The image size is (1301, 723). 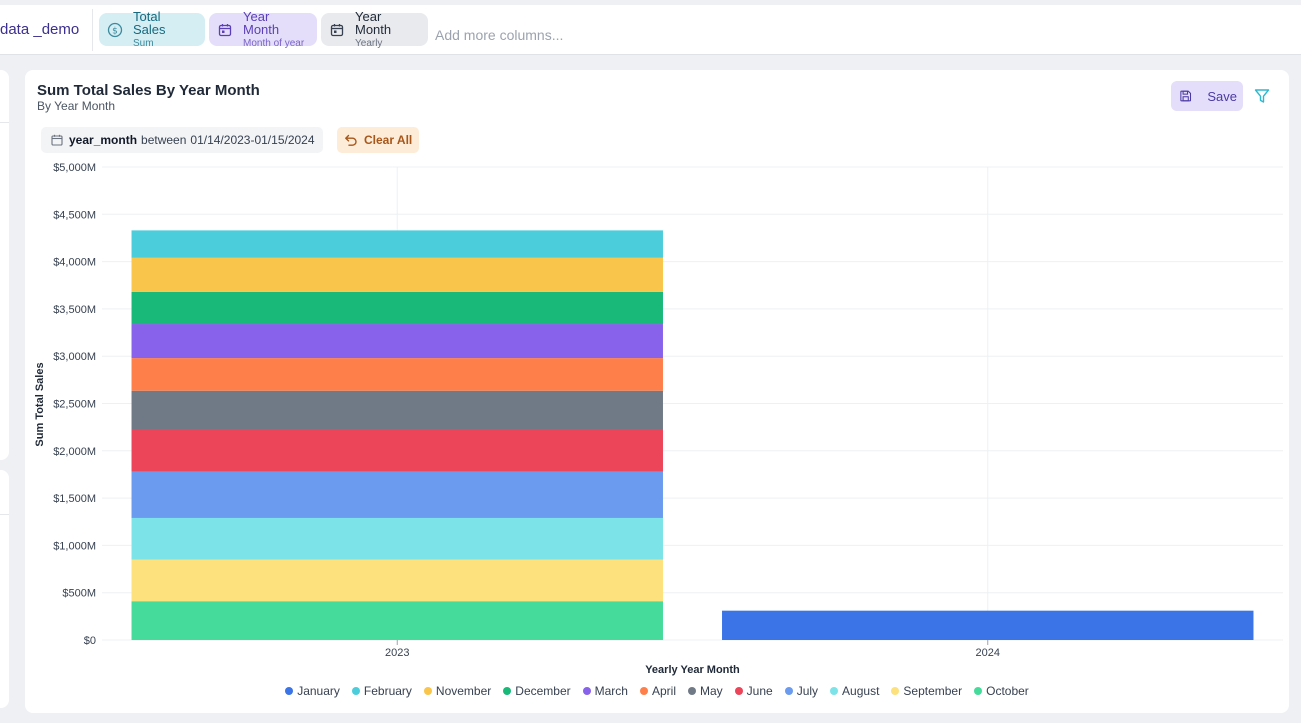 I want to click on legend-item-february: February, so click(x=381, y=691).